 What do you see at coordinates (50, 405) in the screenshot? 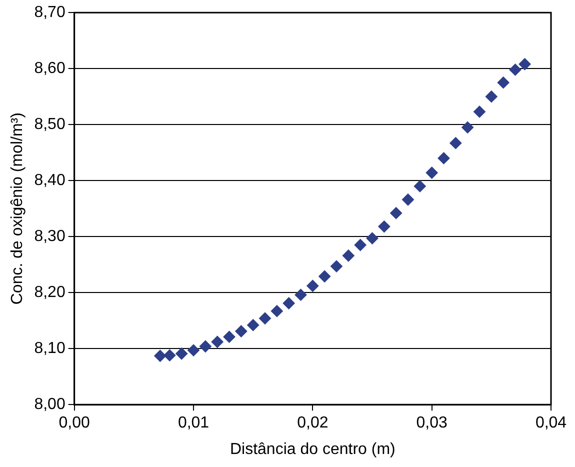
I see `y-tick-label: 8,00` at bounding box center [50, 405].